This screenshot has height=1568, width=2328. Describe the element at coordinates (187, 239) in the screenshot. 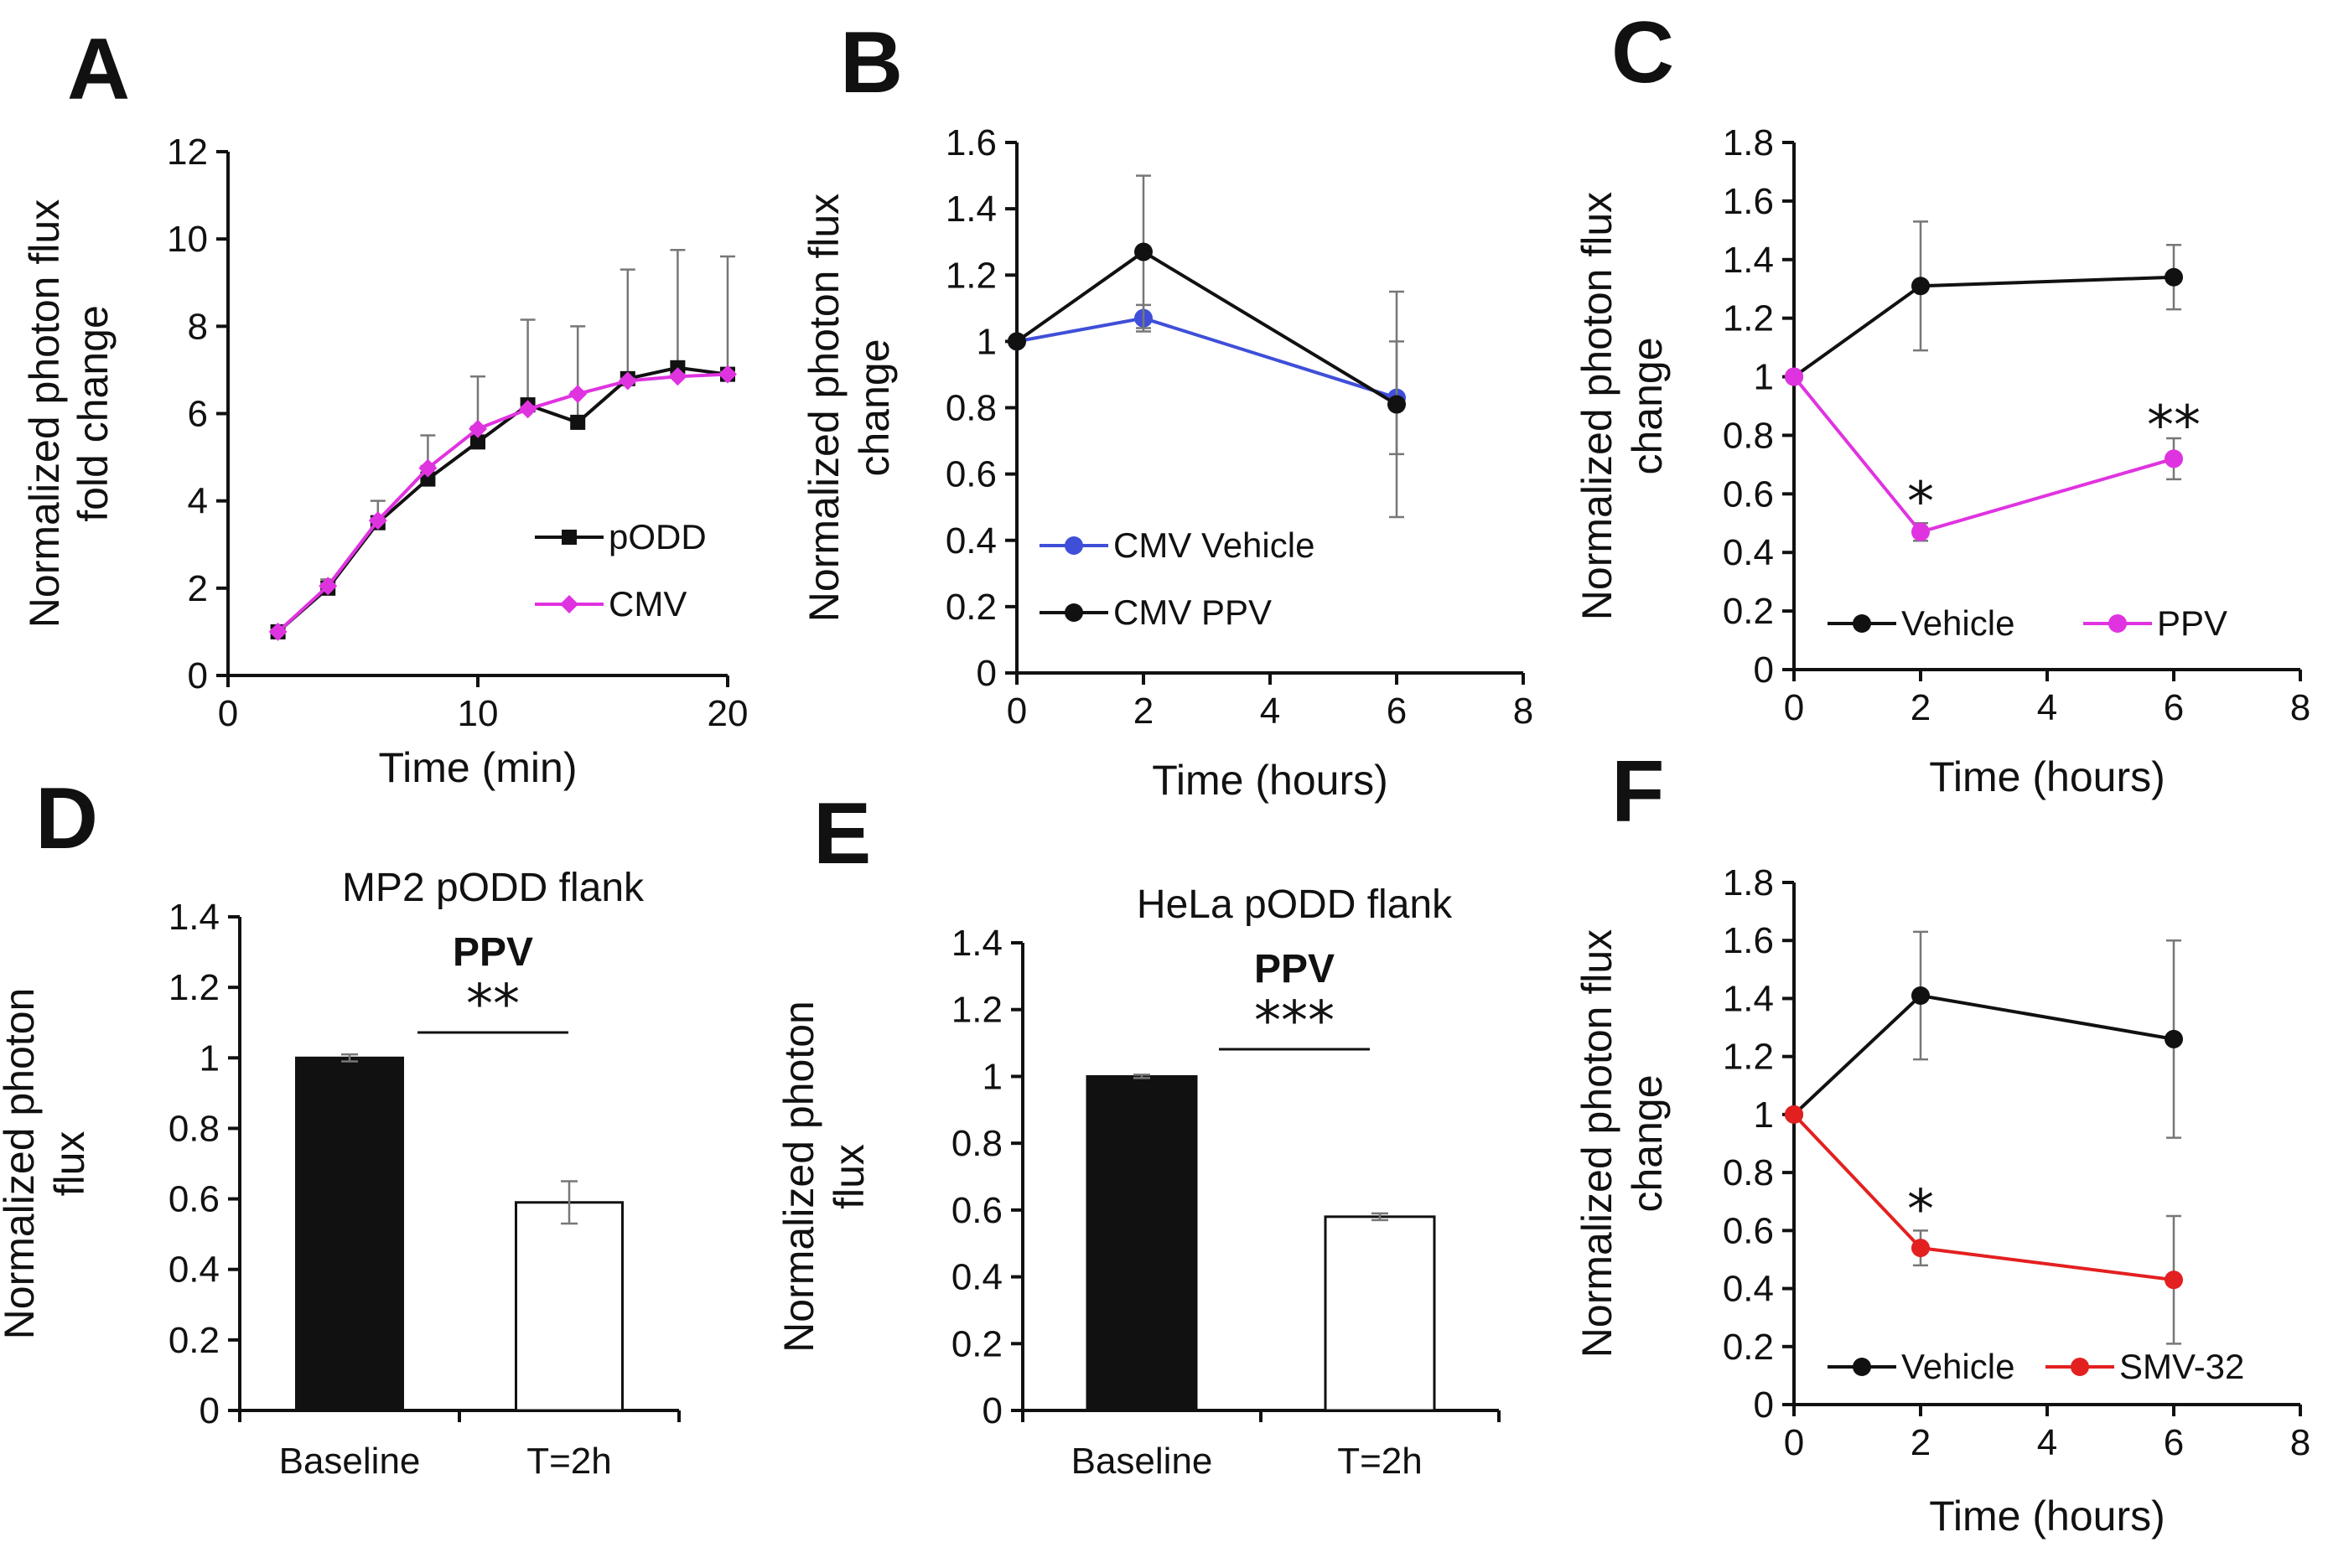

I see `y-tick-label: 10` at that location.